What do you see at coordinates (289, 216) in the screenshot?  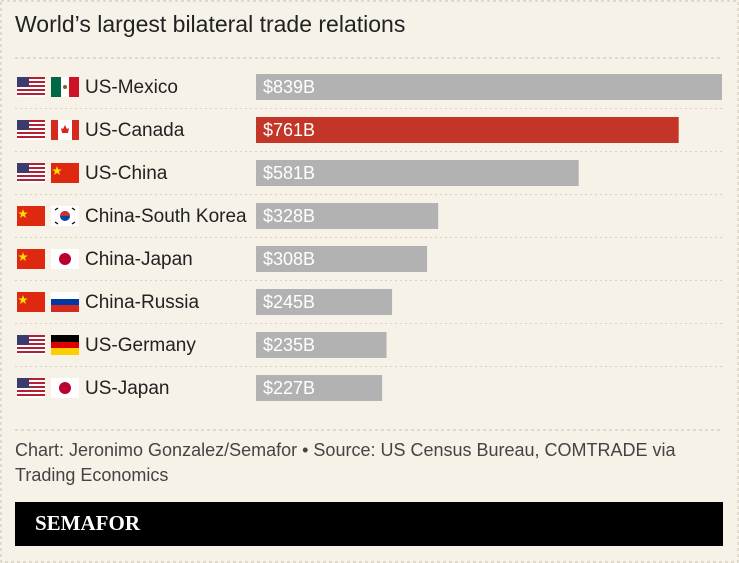 I see `value-label: $328B` at bounding box center [289, 216].